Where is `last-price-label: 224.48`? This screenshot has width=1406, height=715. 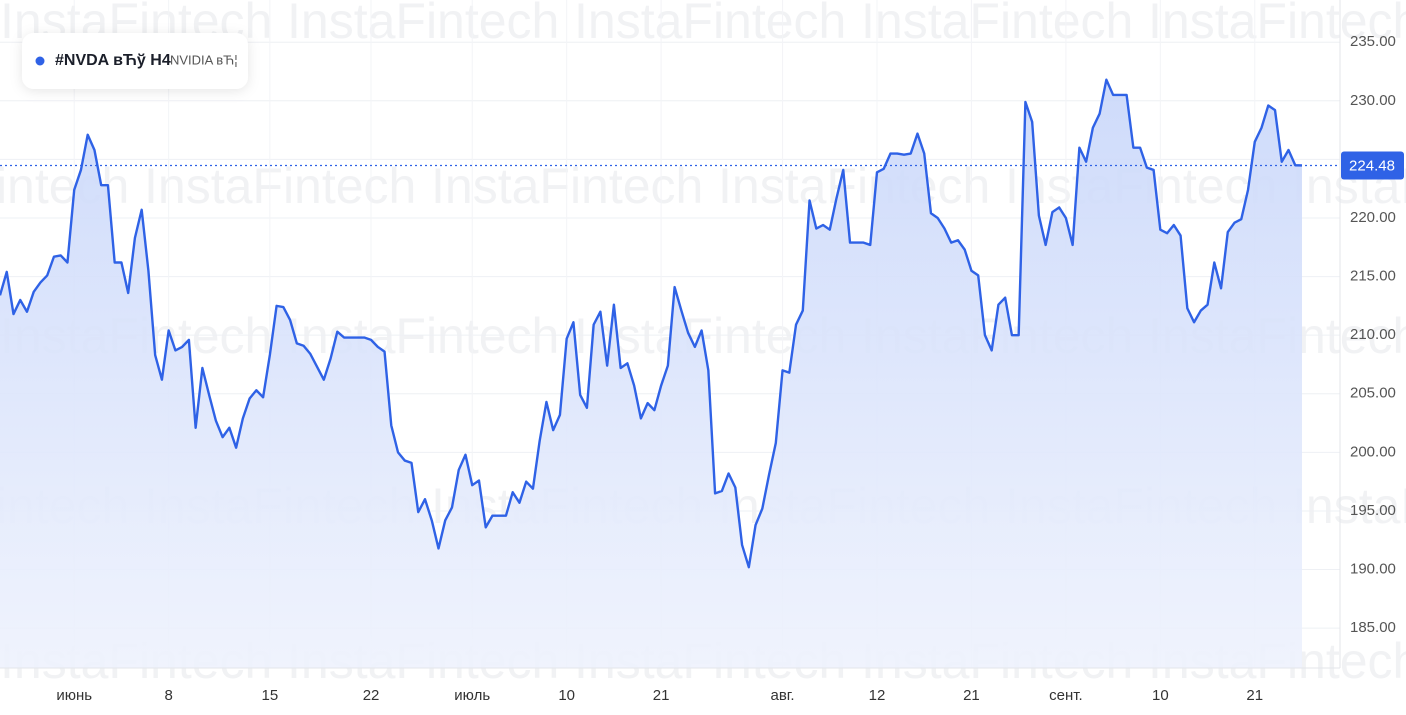 last-price-label: 224.48 is located at coordinates (1372, 165).